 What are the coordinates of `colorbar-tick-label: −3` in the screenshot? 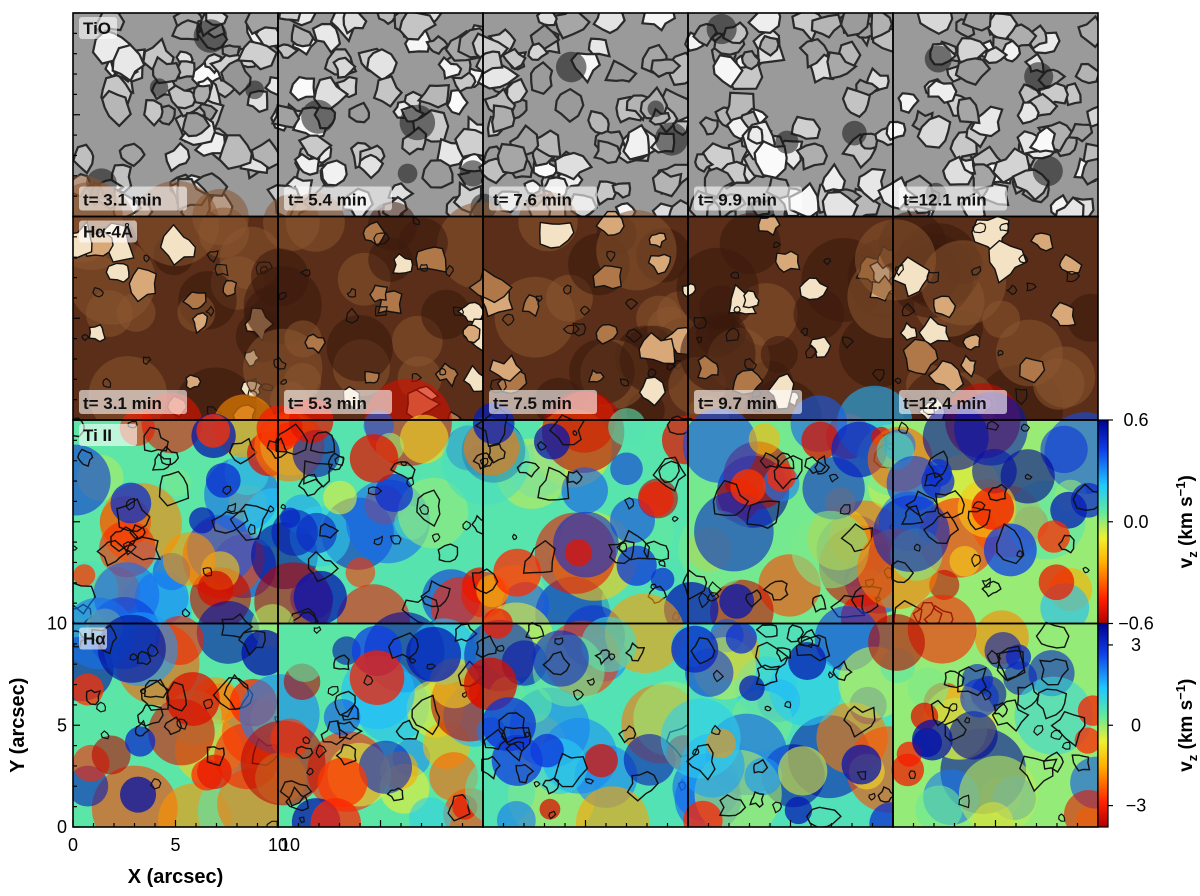 It's located at (1136, 806).